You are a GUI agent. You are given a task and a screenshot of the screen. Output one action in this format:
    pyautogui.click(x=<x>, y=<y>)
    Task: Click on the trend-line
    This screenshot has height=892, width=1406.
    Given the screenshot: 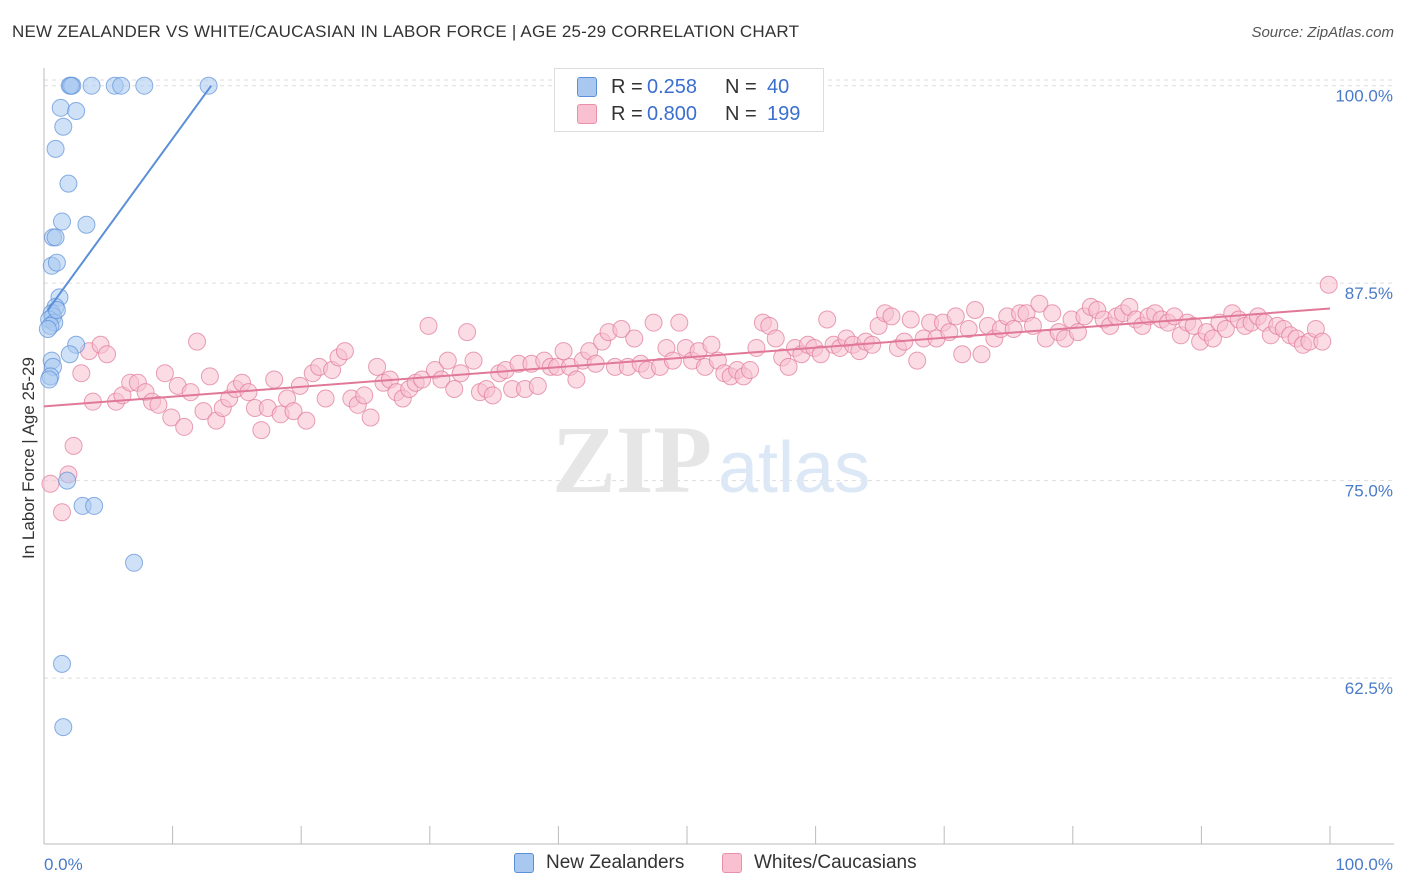 What is the action you would take?
    pyautogui.click(x=687, y=357)
    